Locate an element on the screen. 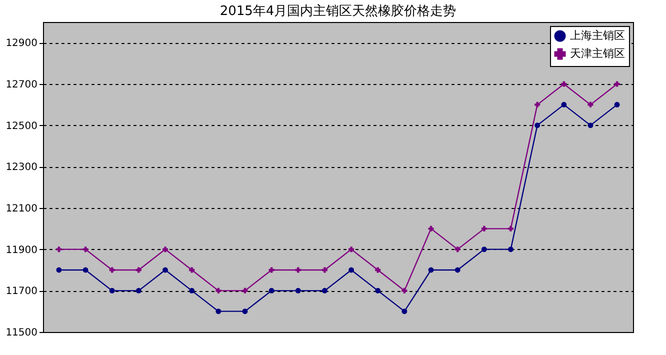 Image resolution: width=666 pixels, height=355 pixels. y-tick-label: 11500 is located at coordinates (22, 333).